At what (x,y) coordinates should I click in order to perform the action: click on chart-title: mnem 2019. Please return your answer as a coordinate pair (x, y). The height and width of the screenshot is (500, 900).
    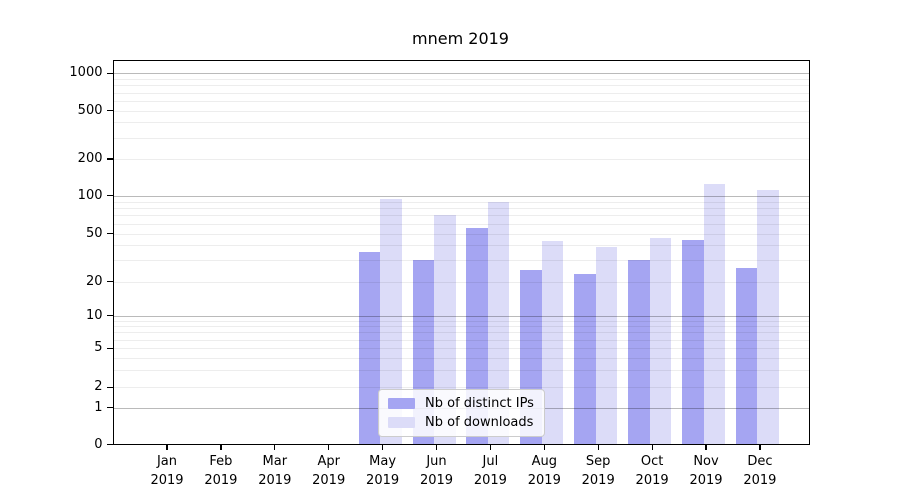
    Looking at the image, I should click on (460, 38).